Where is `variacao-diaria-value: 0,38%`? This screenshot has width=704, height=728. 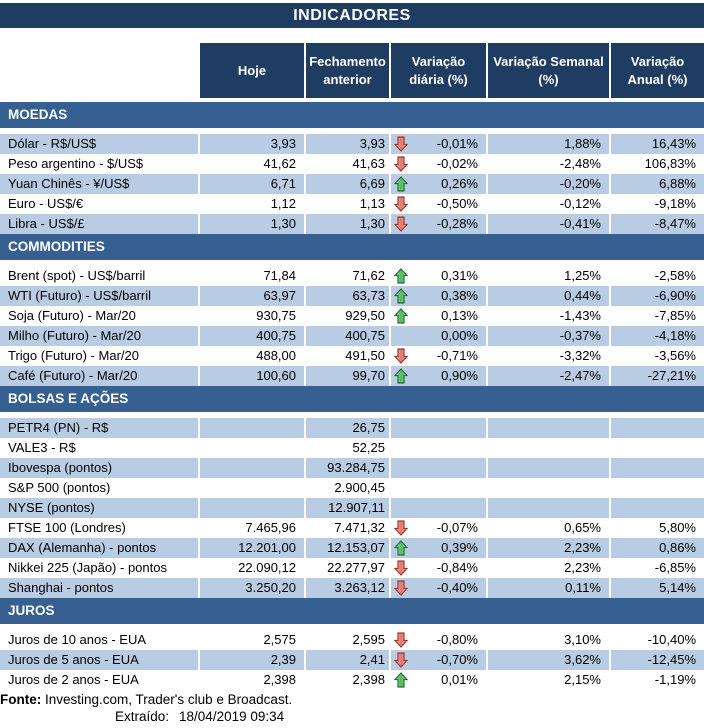 variacao-diaria-value: 0,38% is located at coordinates (459, 295).